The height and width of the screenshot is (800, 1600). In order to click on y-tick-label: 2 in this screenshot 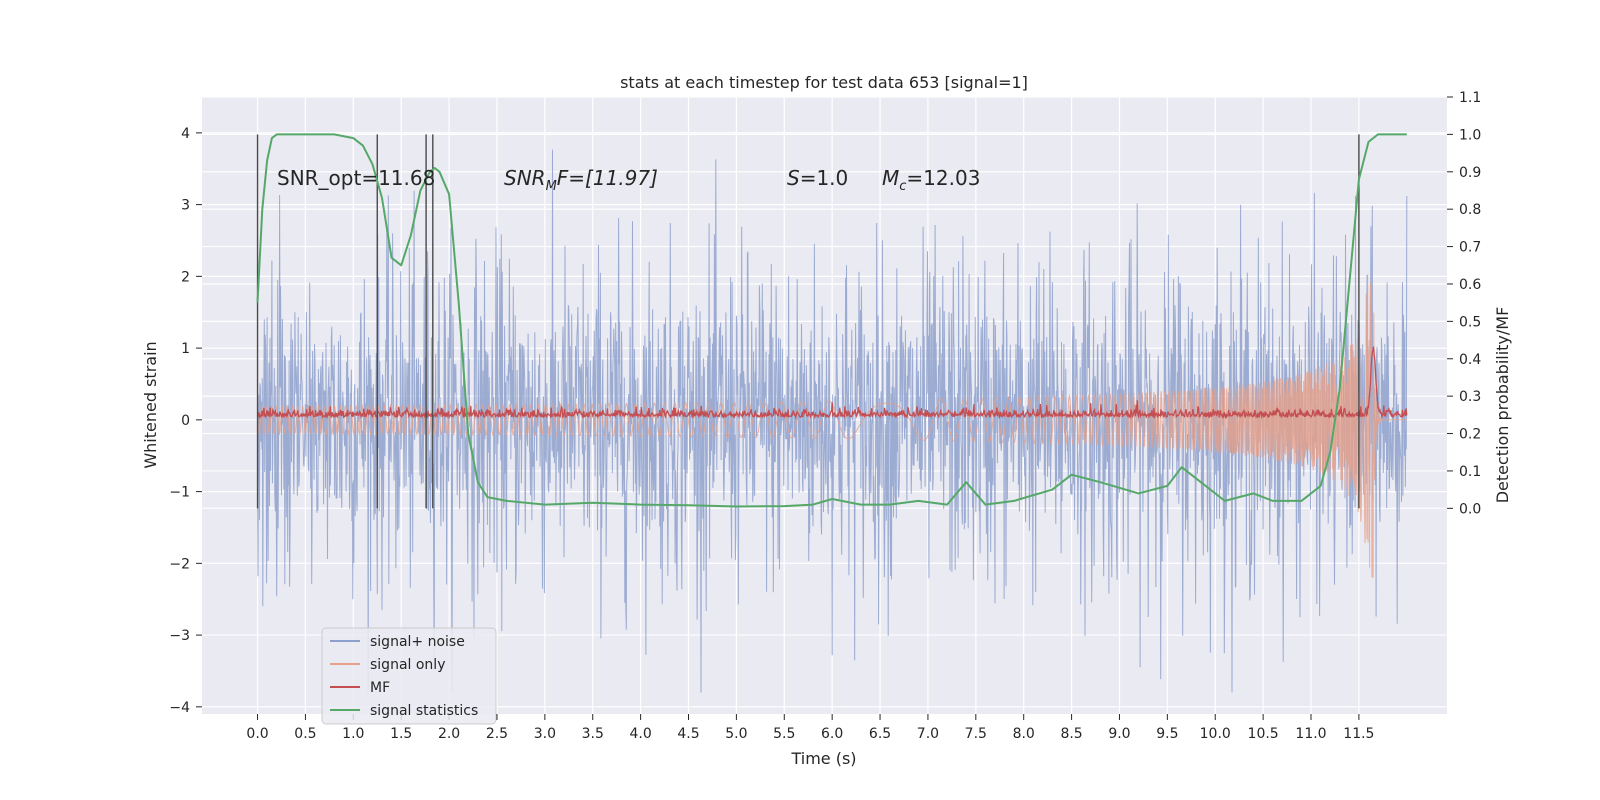, I will do `click(185, 277)`.